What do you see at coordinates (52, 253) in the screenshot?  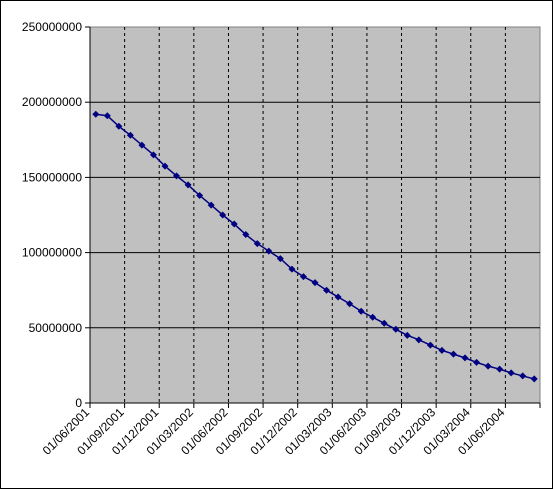 I see `y-tick-label: 100000000` at bounding box center [52, 253].